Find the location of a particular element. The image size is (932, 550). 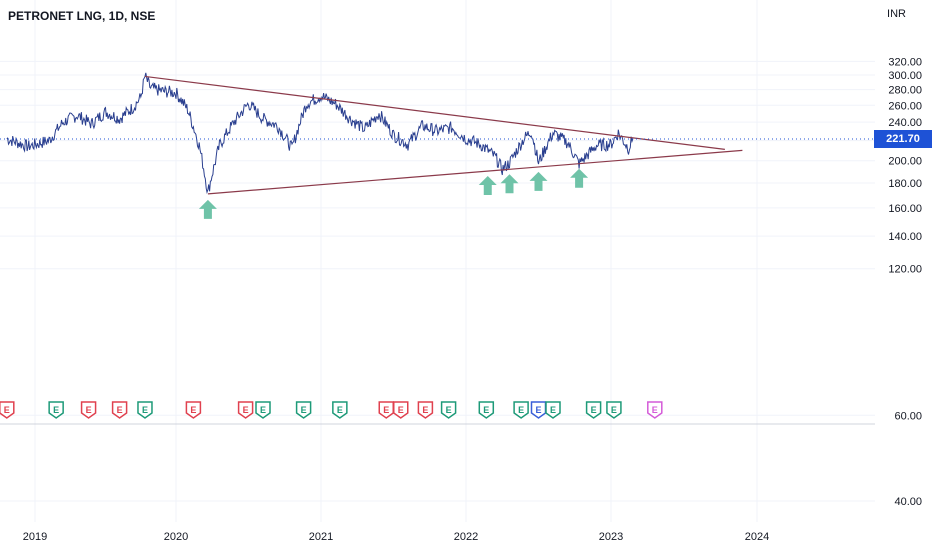

price-tick-label: 120.00 is located at coordinates (905, 270).